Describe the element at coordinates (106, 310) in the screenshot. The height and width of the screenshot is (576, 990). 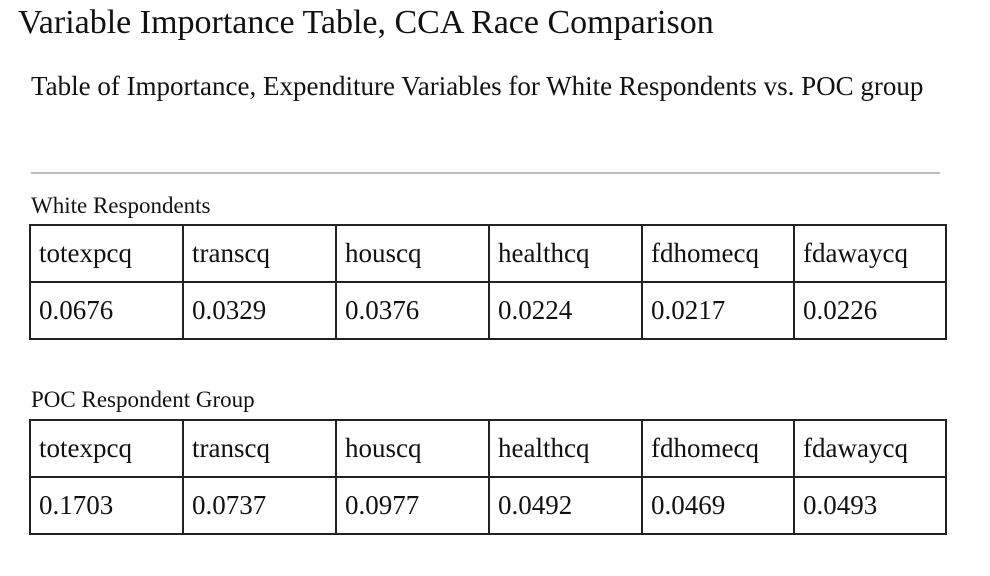
I see `value-cell: 0.0676` at that location.